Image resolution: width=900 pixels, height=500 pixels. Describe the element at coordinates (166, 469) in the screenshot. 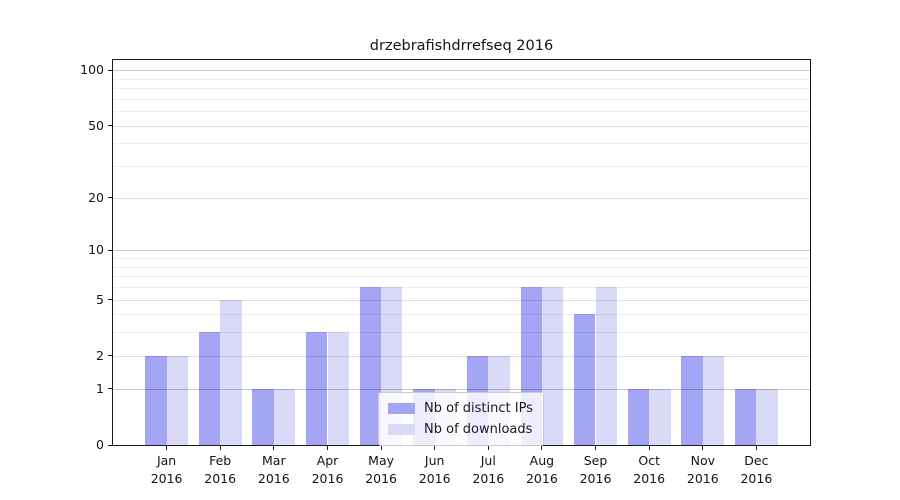

I see `x-tick-label: Jan 2016` at that location.